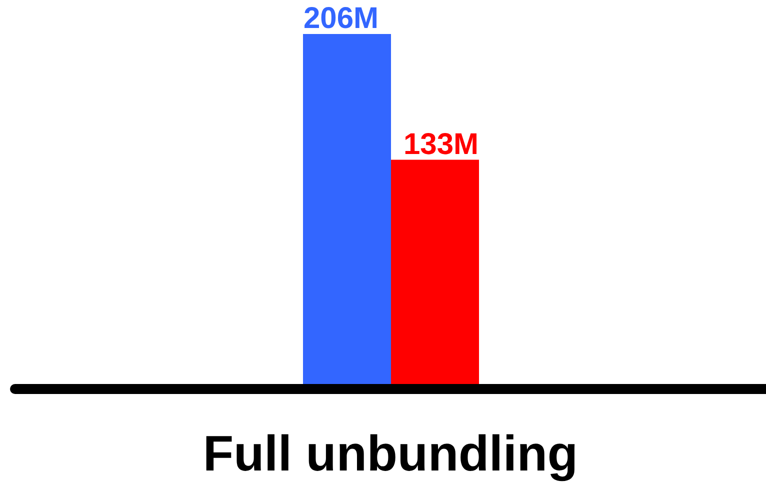 The height and width of the screenshot is (487, 766). What do you see at coordinates (441, 144) in the screenshot?
I see `data-label: 133M` at bounding box center [441, 144].